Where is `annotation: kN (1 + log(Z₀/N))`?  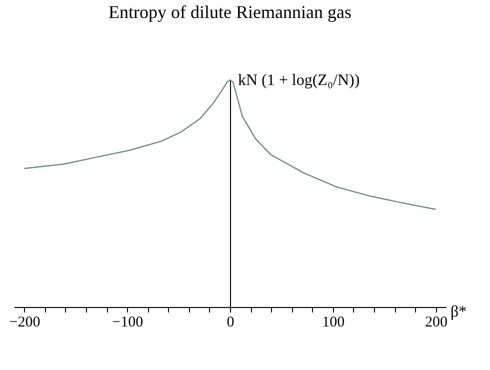 annotation: kN (1 + log(Z₀/N)) is located at coordinates (299, 80).